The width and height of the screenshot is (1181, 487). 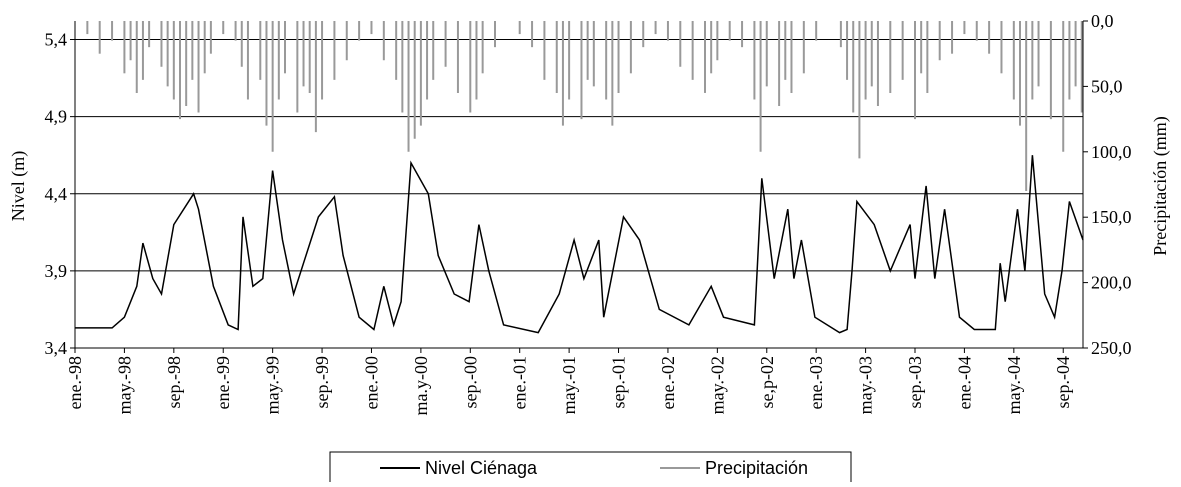 I want to click on x-tick-label: sep.-98, so click(x=174, y=382).